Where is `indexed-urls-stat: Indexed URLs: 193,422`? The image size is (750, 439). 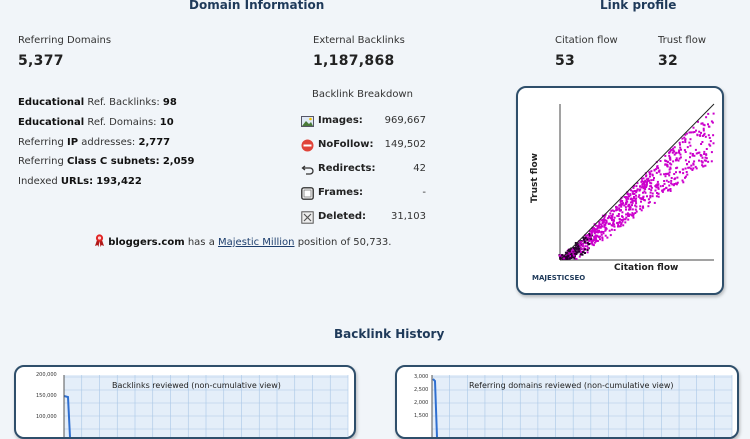
indexed-urls-stat: Indexed URLs: 193,422 is located at coordinates (80, 181).